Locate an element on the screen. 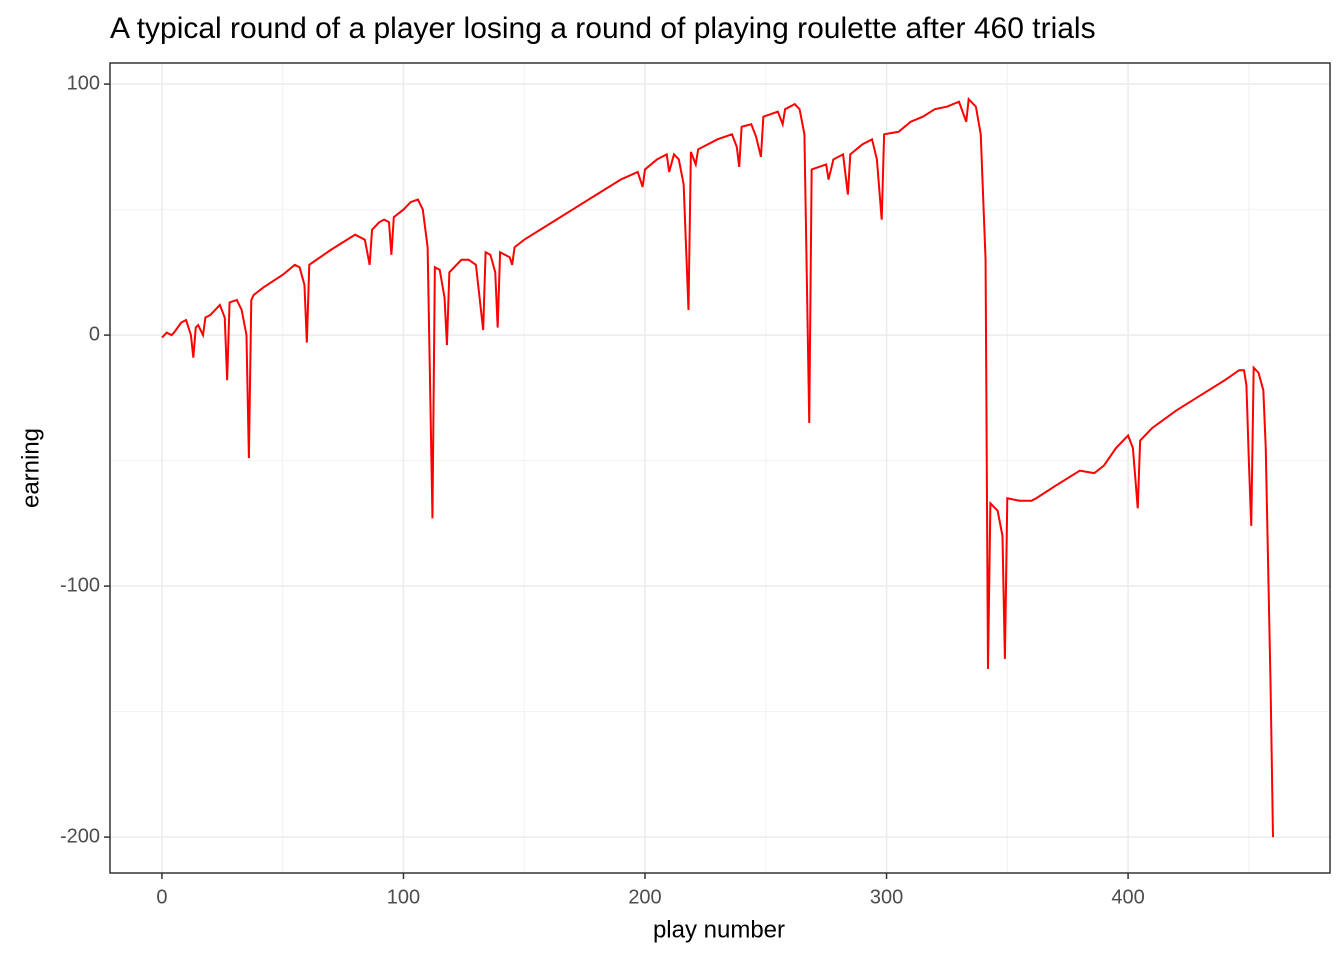 This screenshot has height=960, width=1344. y-tick-label: -100 is located at coordinates (80, 585).